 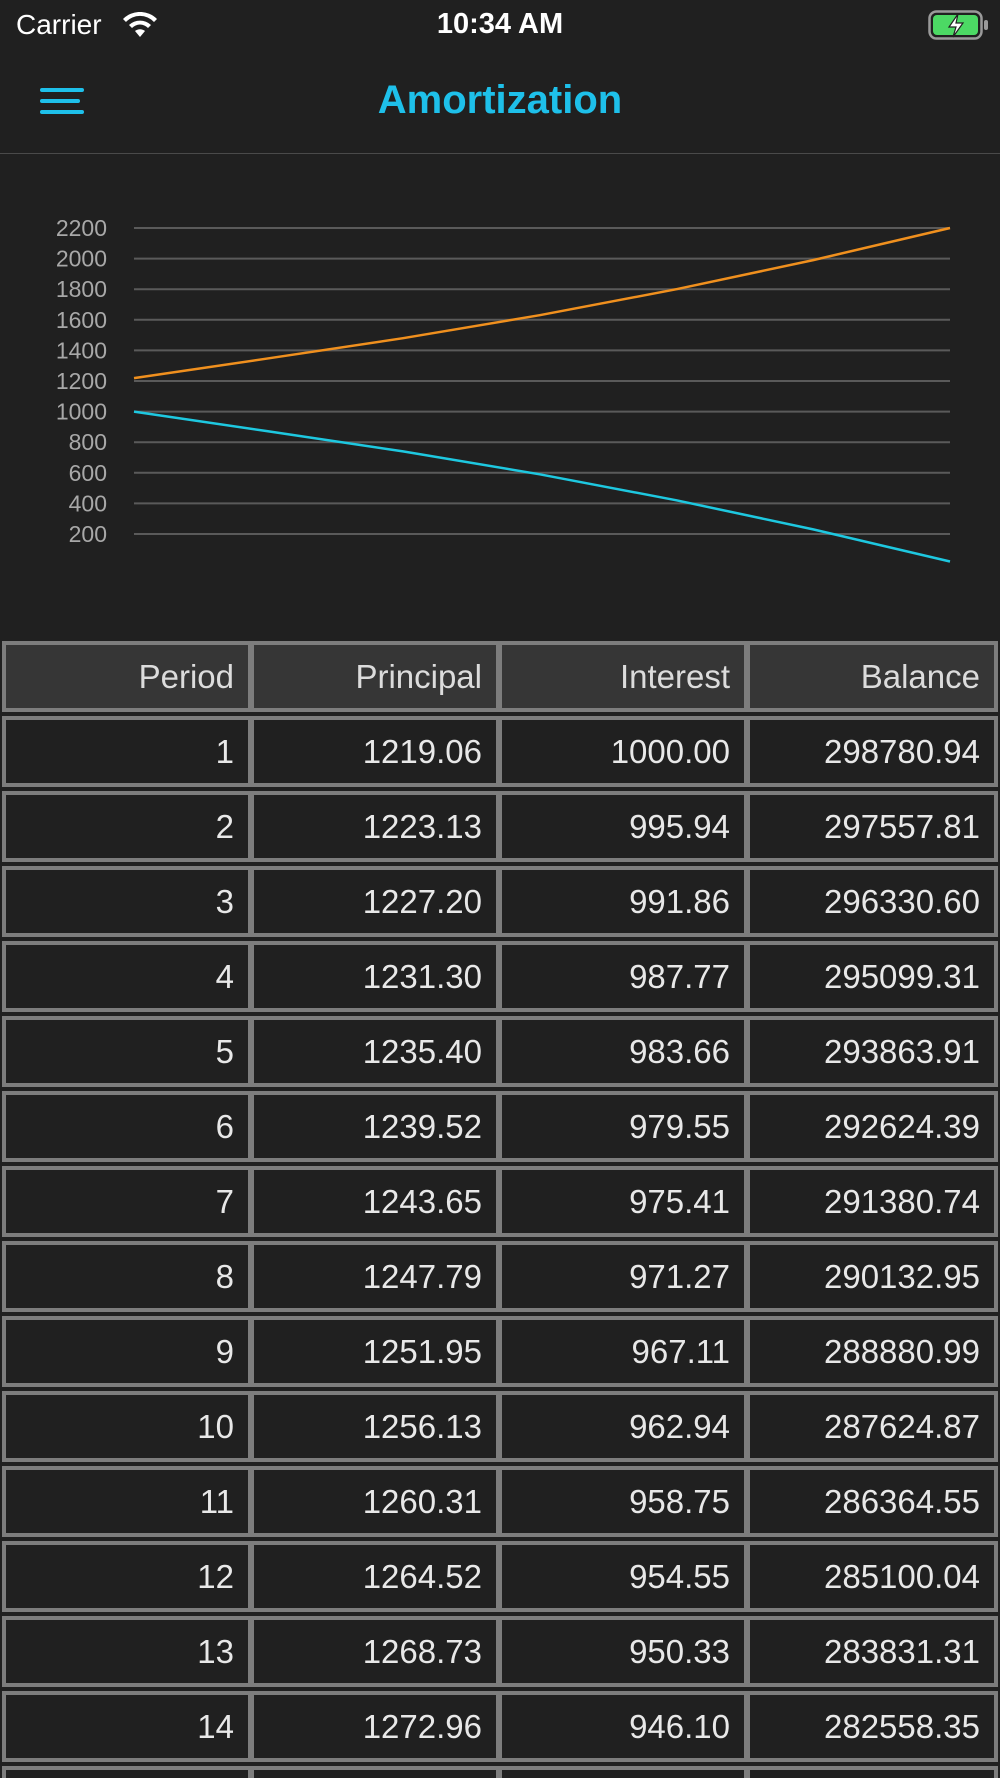 What do you see at coordinates (872, 1126) in the screenshot?
I see `cell-balance: 292624.39` at bounding box center [872, 1126].